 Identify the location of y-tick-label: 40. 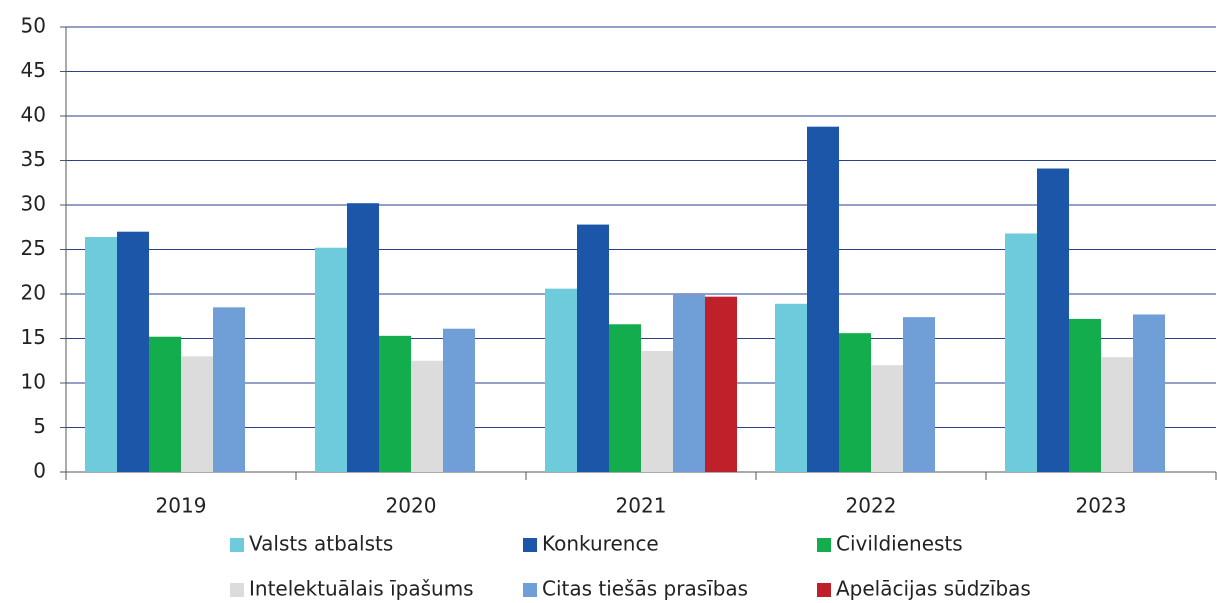
(33, 115).